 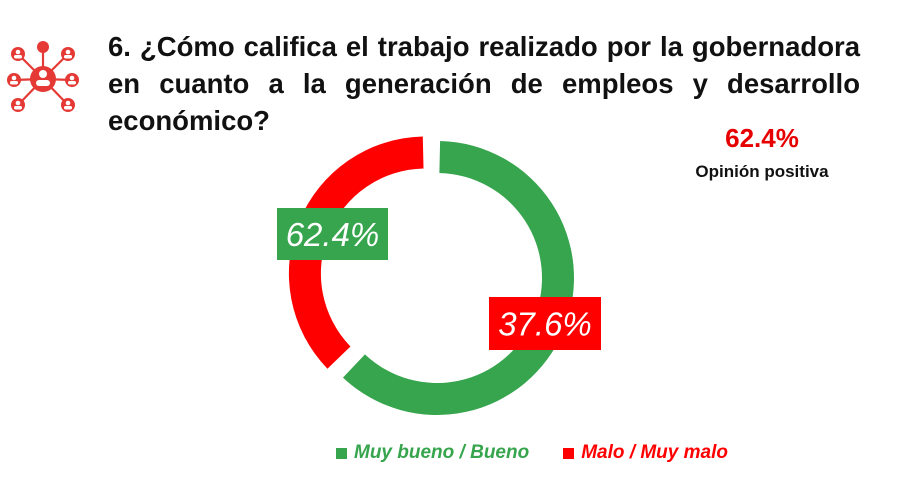 I want to click on legend-item-negative: Malo / Muy malo, so click(x=645, y=453).